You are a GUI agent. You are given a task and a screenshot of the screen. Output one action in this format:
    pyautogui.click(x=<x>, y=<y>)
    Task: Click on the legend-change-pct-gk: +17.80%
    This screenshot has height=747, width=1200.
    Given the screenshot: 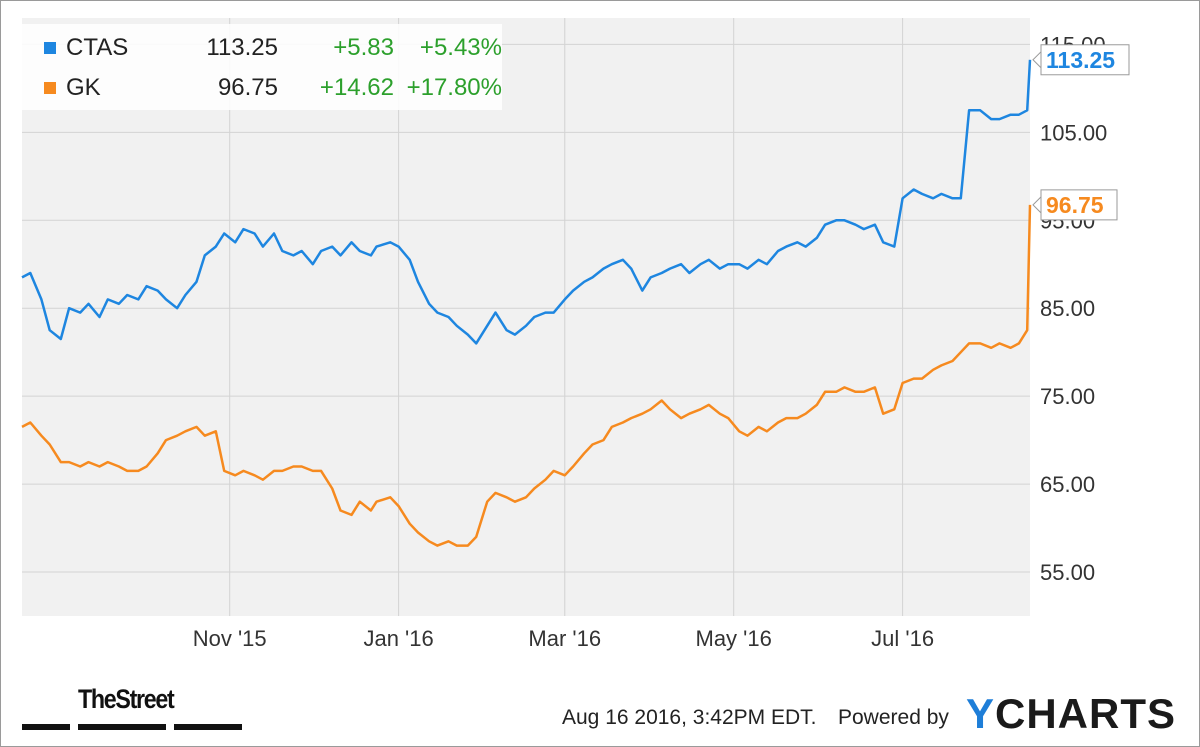 What is the action you would take?
    pyautogui.click(x=454, y=87)
    